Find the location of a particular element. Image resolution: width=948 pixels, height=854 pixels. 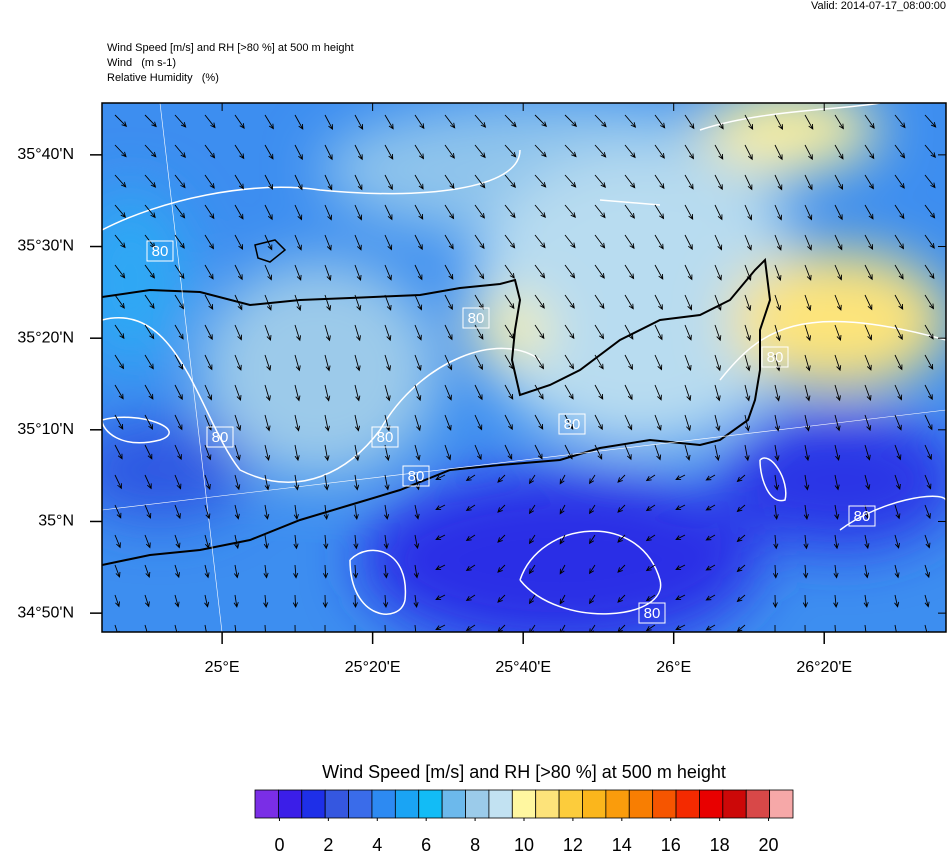

colorbar-tick-label: 0 is located at coordinates (279, 844).